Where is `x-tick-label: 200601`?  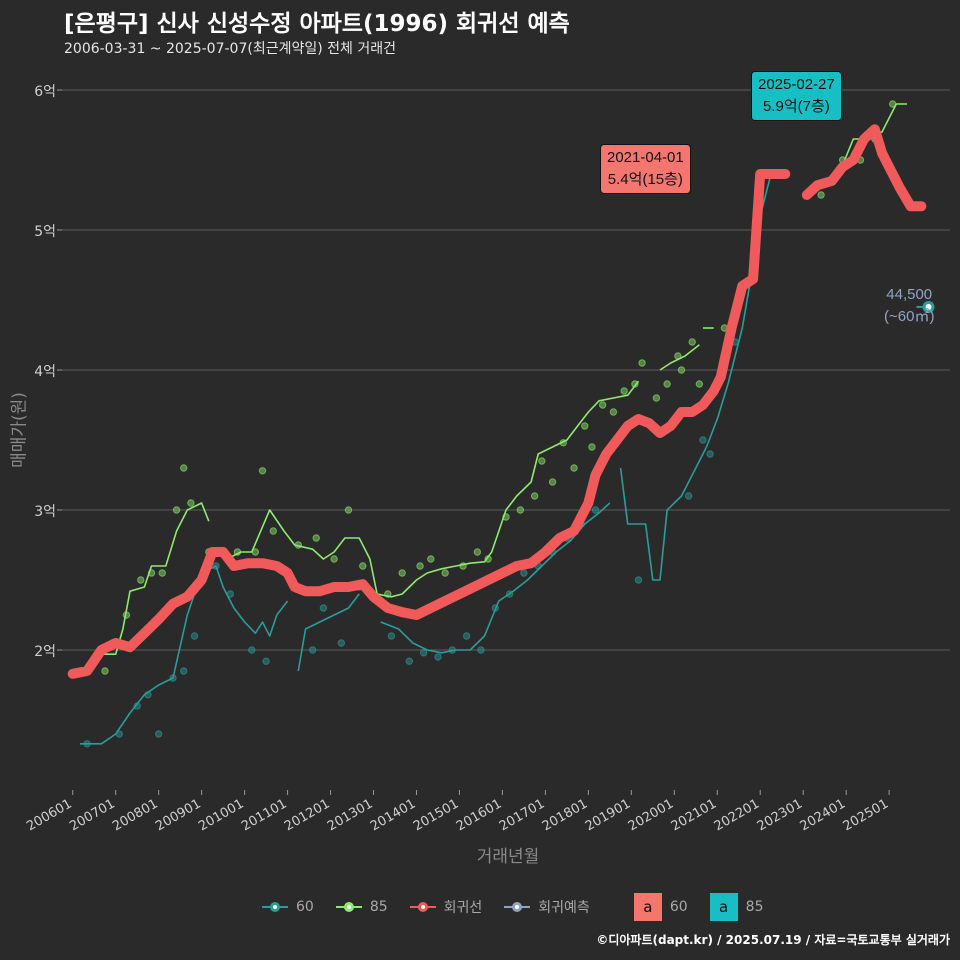
x-tick-label: 200601 is located at coordinates (49, 815).